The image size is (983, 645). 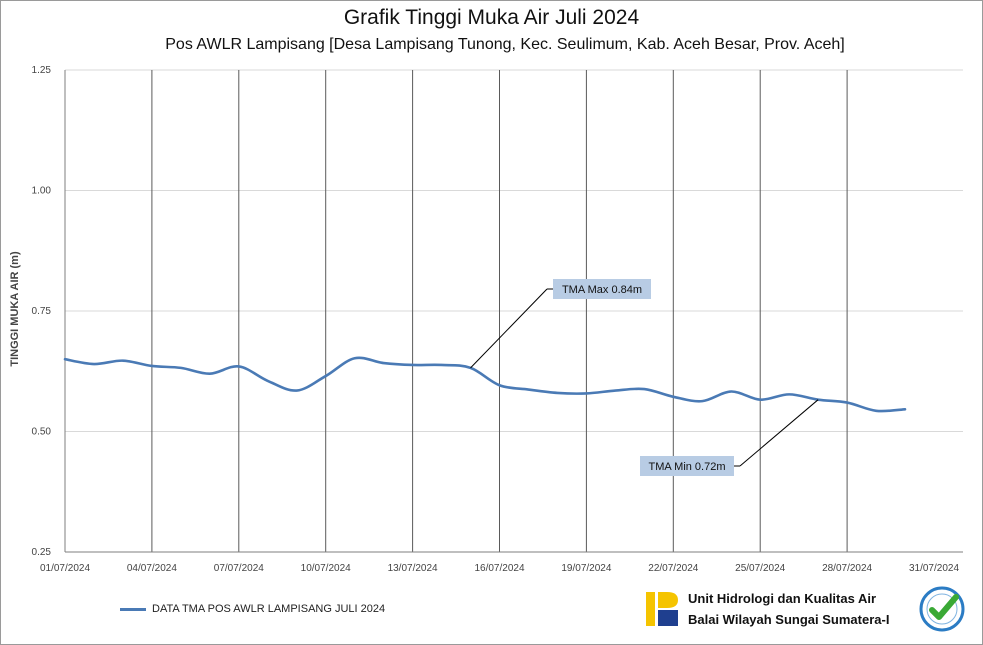 What do you see at coordinates (934, 568) in the screenshot?
I see `x-tick-label: 31/07/2024` at bounding box center [934, 568].